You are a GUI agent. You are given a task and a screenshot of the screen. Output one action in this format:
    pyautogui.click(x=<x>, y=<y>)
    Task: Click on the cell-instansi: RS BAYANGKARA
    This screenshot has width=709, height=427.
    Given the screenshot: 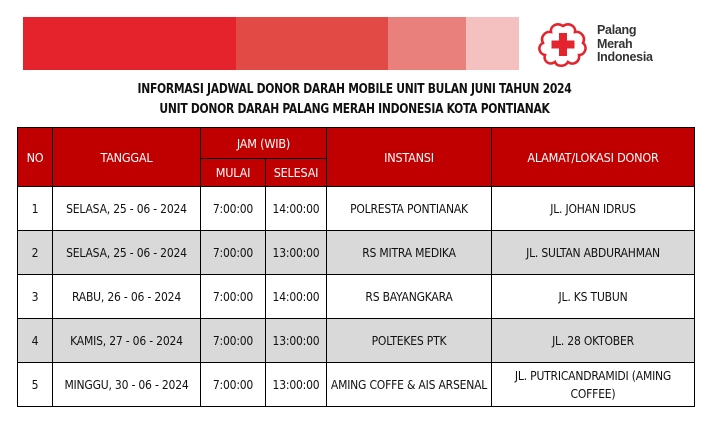 What is the action you would take?
    pyautogui.click(x=409, y=296)
    